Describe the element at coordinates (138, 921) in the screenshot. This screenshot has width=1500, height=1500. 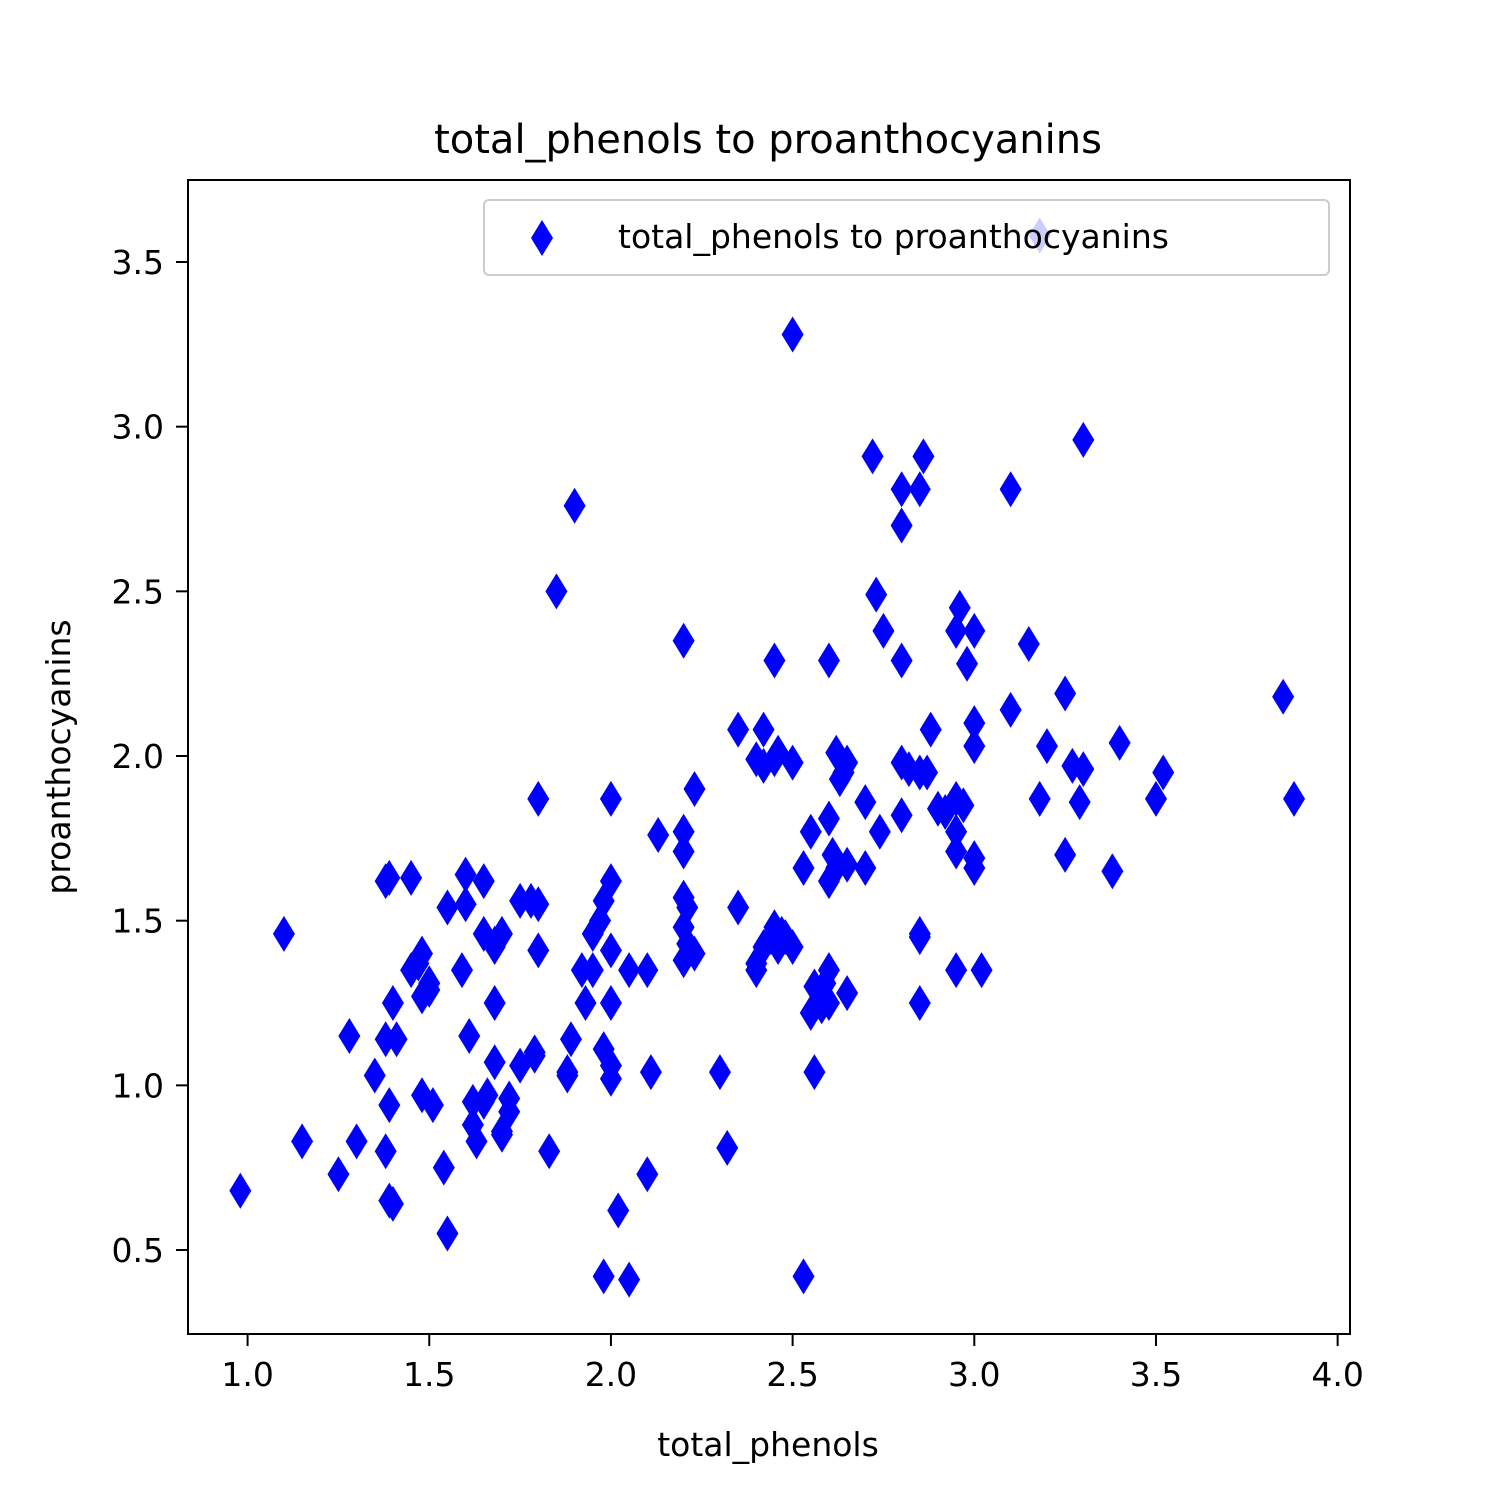
I see `y-tick-label: 1.5` at that location.